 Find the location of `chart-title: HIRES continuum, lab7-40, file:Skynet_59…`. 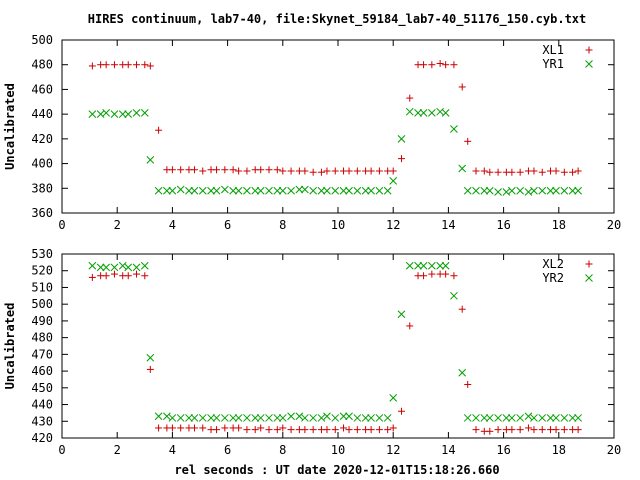

chart-title: HIRES continuum, lab7-40, file:Skynet_59… is located at coordinates (337, 19).